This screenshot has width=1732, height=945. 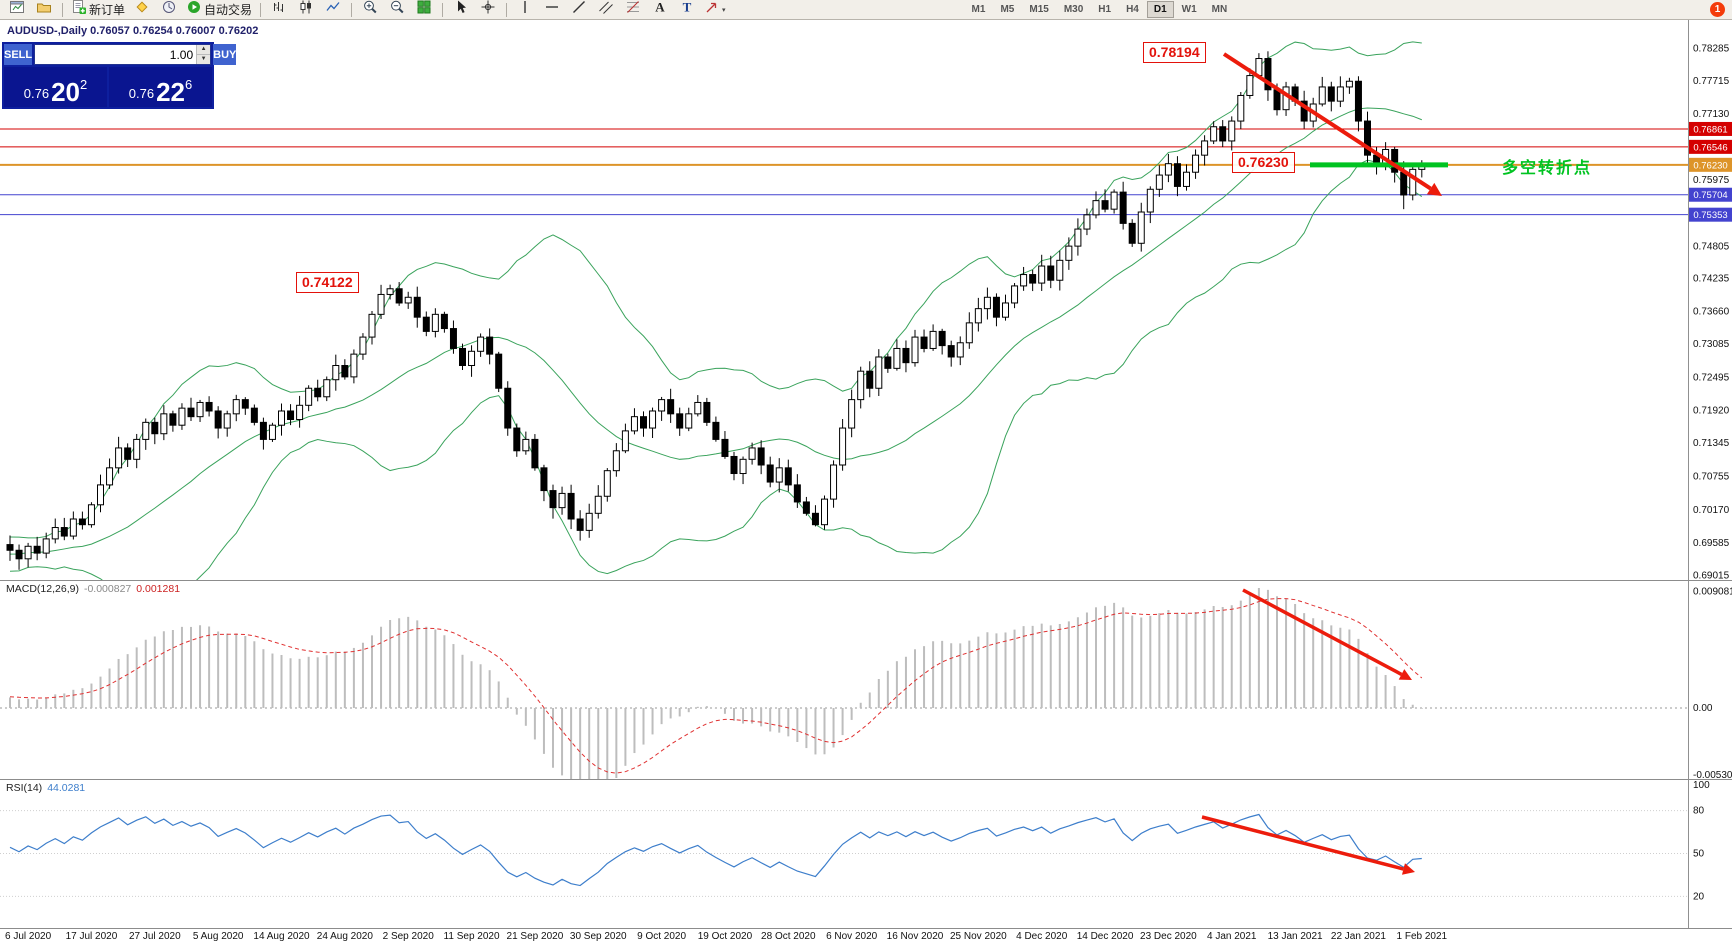 What do you see at coordinates (1701, 785) in the screenshot?
I see `svg-text: 100` at bounding box center [1701, 785].